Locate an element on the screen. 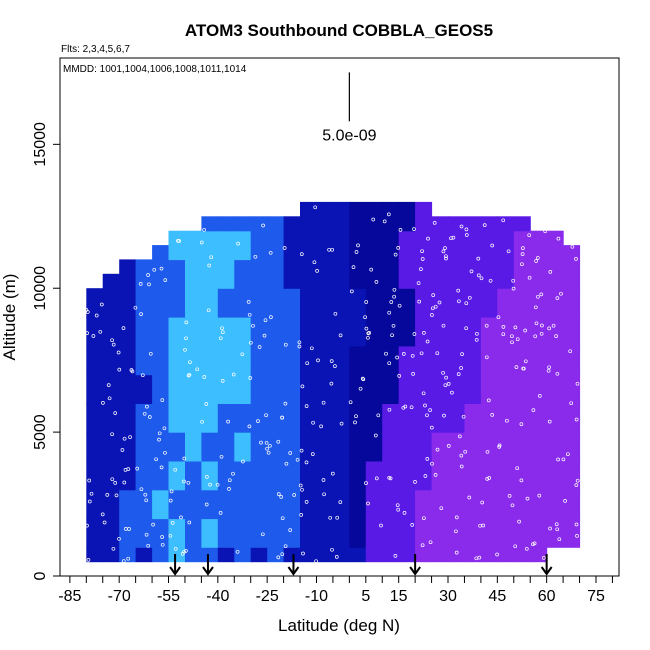 The image size is (650, 650). x-tick-label: 15 is located at coordinates (399, 596).